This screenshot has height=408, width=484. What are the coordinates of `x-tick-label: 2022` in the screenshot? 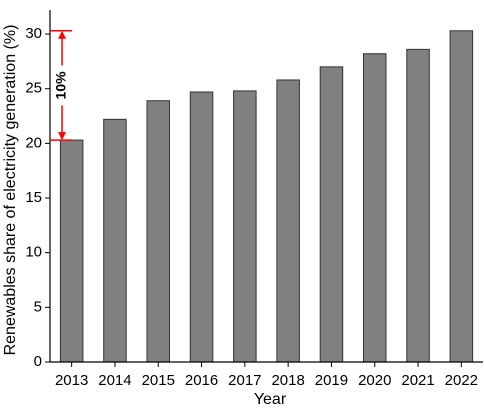 It's located at (461, 380).